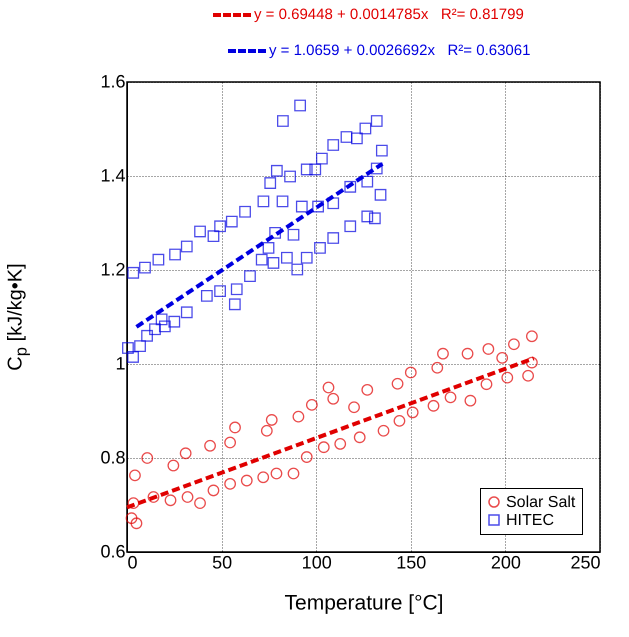 The width and height of the screenshot is (629, 637). What do you see at coordinates (133, 562) in the screenshot?
I see `x-tick-label: 0` at bounding box center [133, 562].